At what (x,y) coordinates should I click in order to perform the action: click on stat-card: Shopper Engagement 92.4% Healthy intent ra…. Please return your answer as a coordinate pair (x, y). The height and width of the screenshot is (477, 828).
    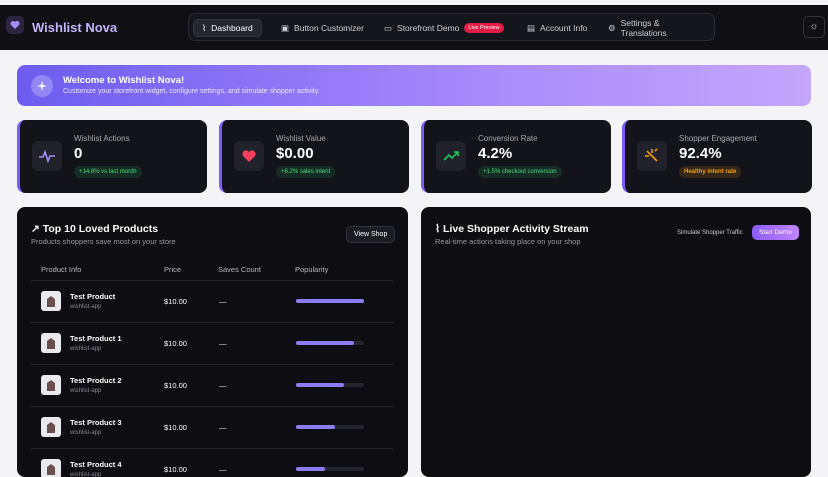
    Looking at the image, I should click on (717, 156).